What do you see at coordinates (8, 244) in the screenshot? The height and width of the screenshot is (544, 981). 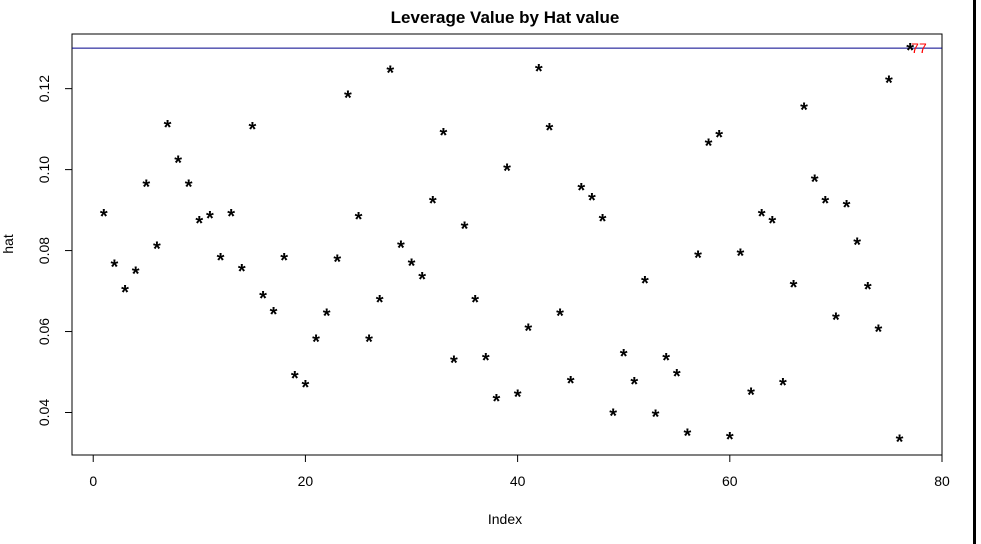 I see `y-axis-label: hat` at bounding box center [8, 244].